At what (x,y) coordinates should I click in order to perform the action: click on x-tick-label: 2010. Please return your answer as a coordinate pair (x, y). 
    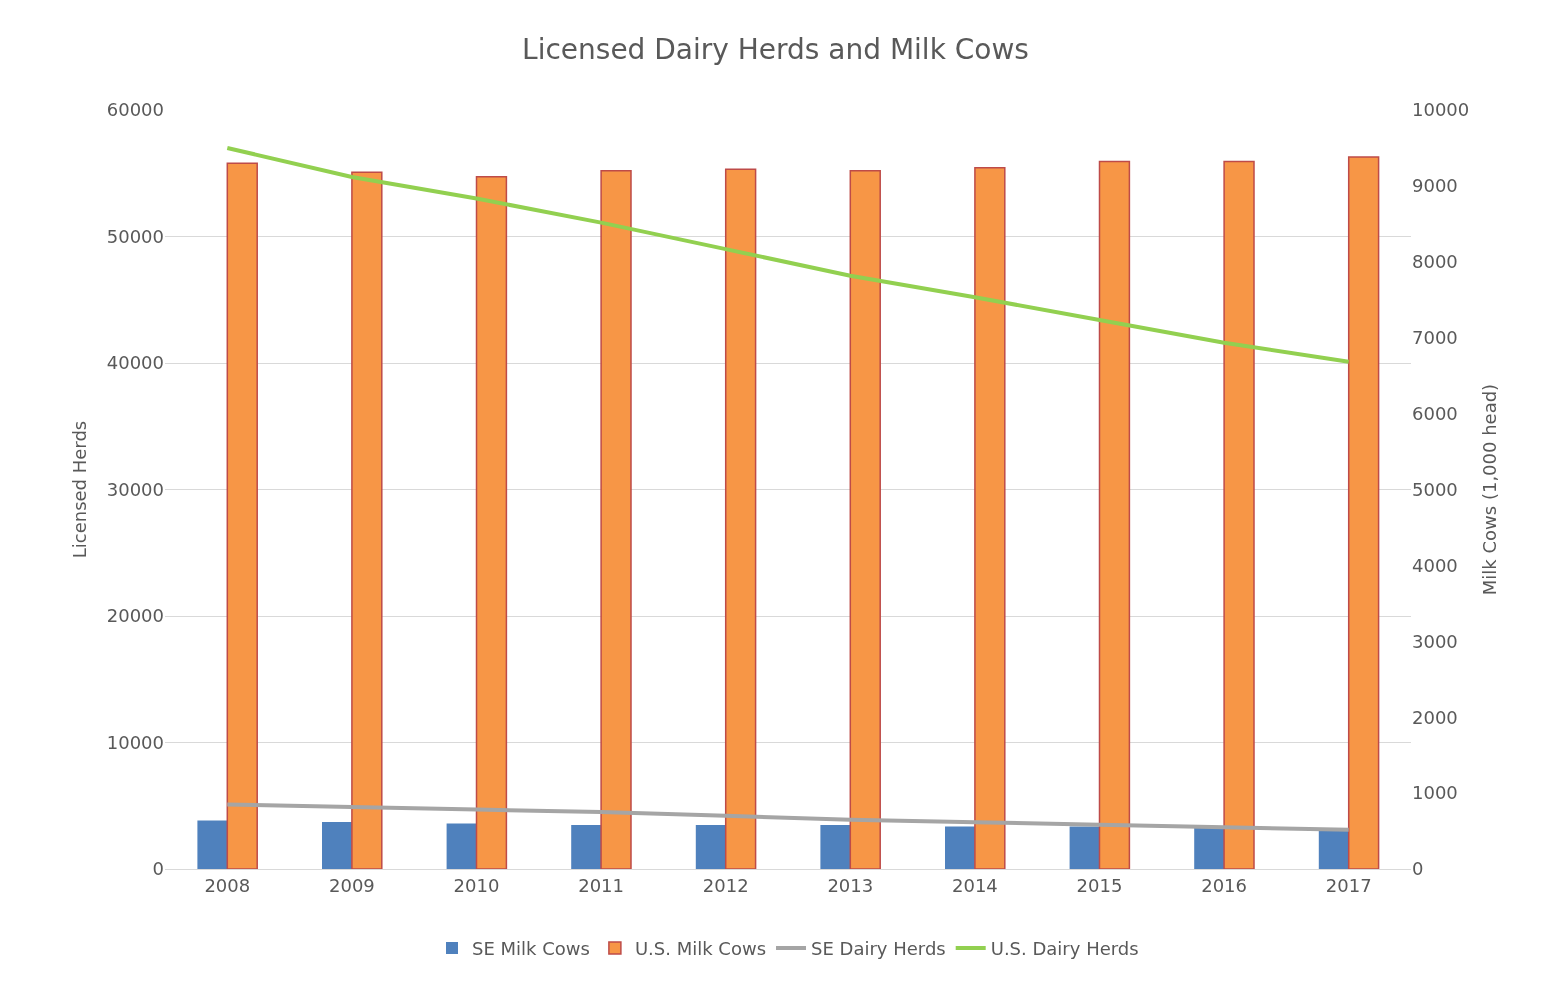
    Looking at the image, I should click on (476, 885).